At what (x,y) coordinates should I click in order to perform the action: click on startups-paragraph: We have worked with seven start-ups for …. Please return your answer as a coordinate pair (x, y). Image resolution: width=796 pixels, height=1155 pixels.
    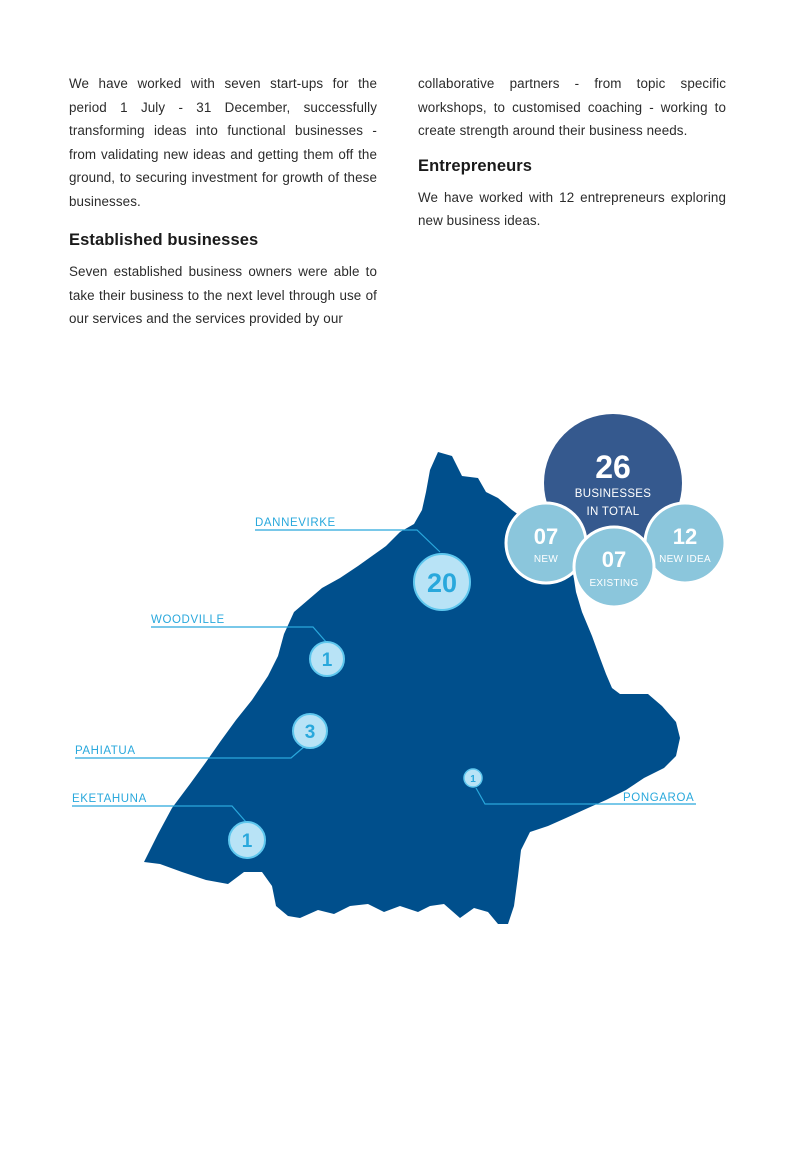
    Looking at the image, I should click on (223, 142).